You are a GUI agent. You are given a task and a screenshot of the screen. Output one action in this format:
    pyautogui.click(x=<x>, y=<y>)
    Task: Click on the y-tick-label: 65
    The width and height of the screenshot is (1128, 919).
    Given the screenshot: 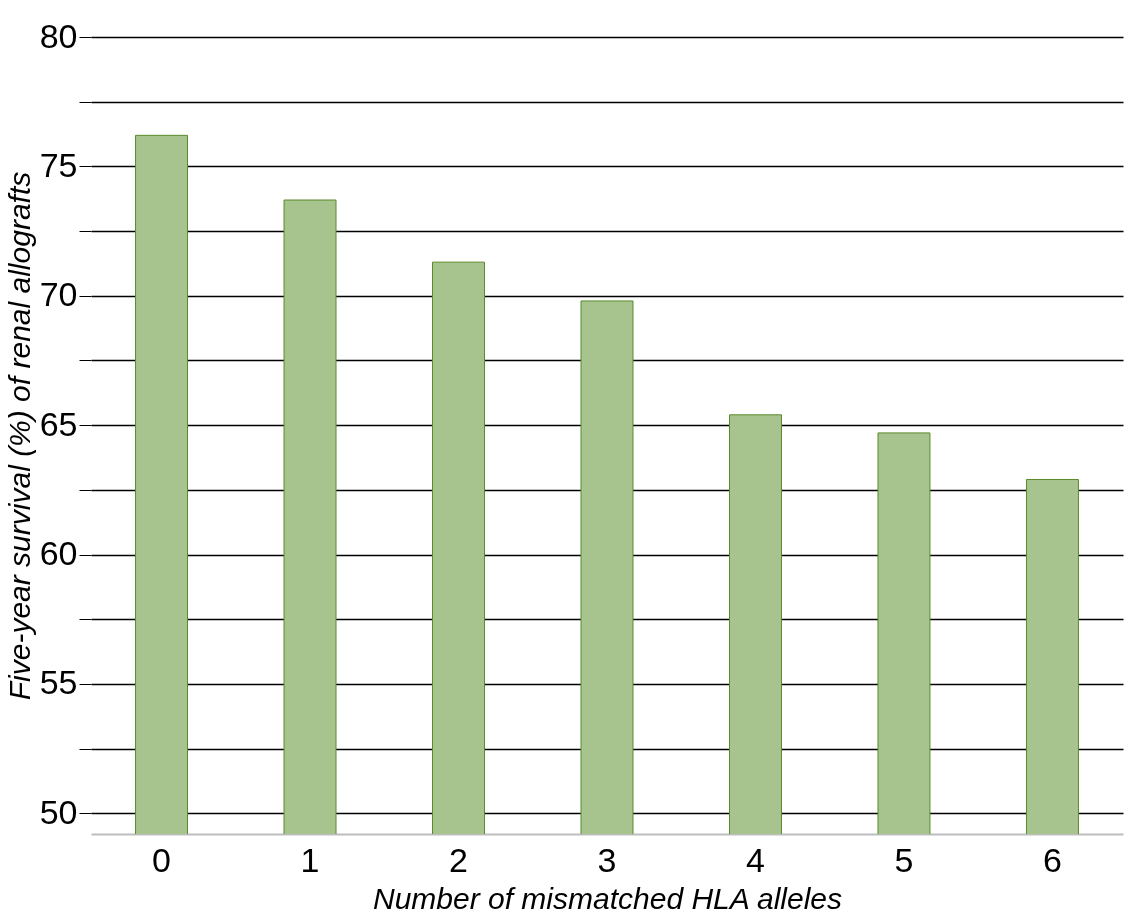 What is the action you would take?
    pyautogui.click(x=58, y=423)
    